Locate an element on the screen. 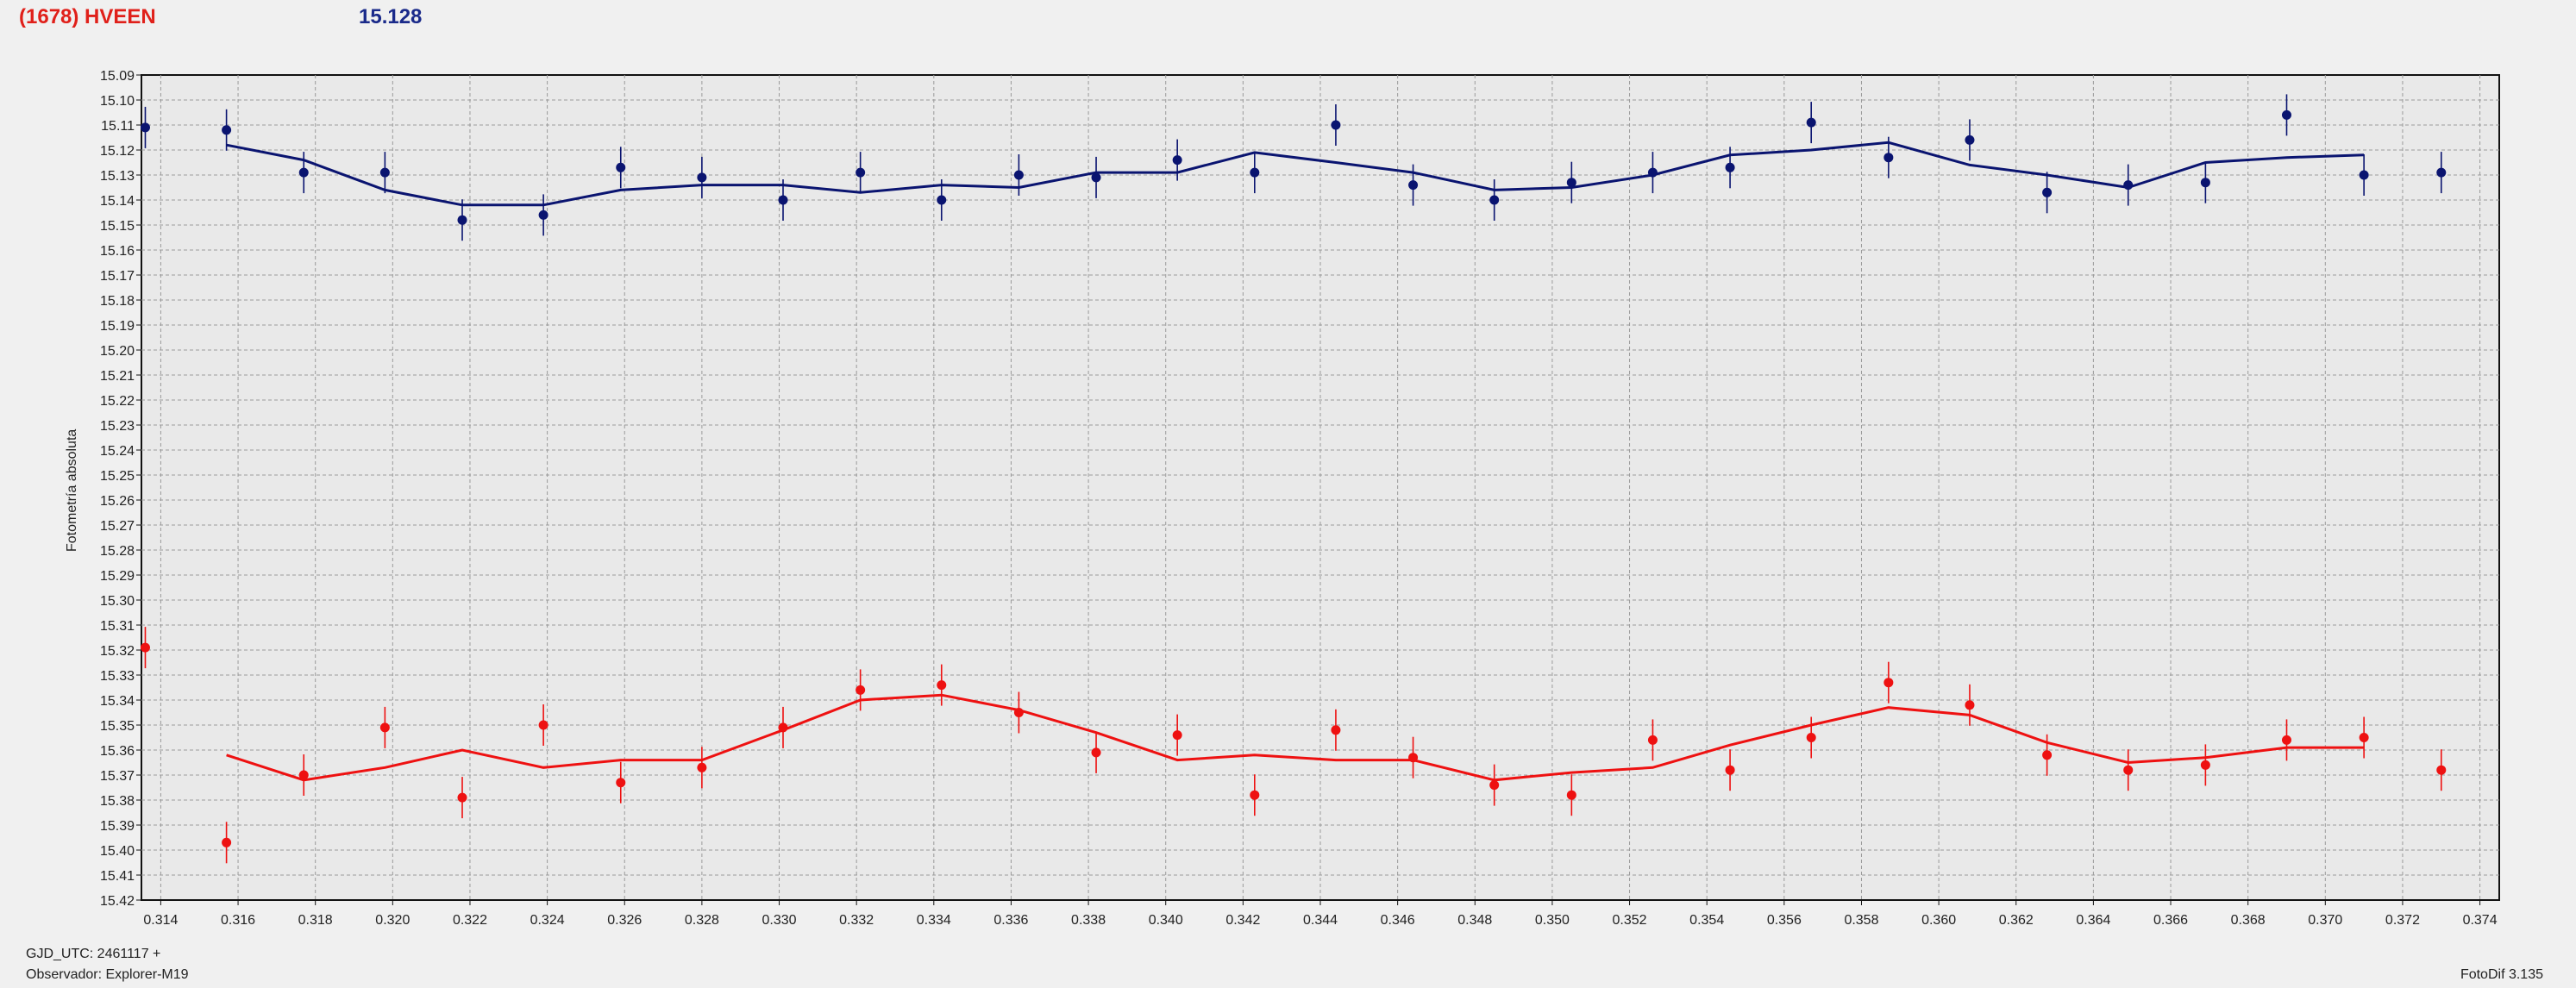 The image size is (2576, 988). gjd-label: GJD_UTC: 2461117 + is located at coordinates (93, 954).